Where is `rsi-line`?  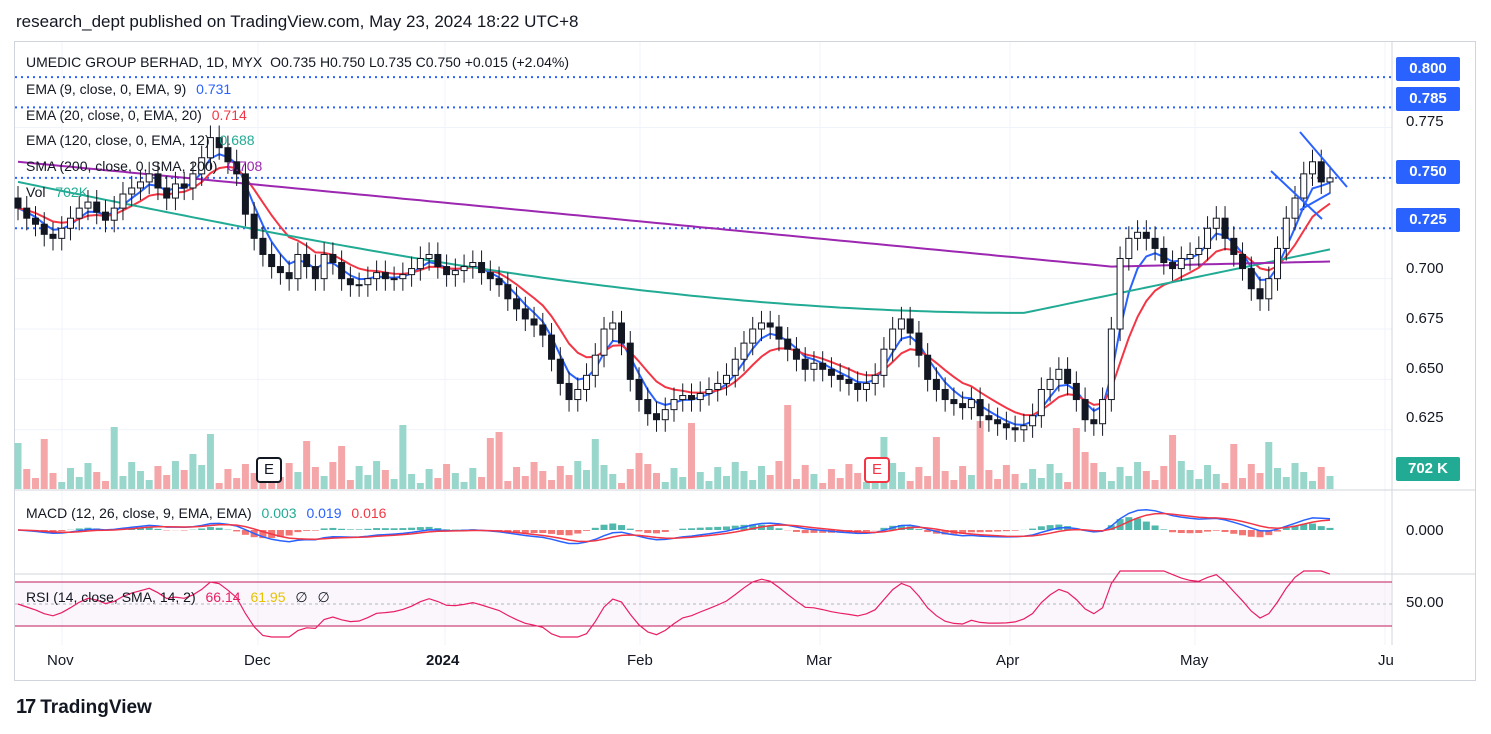 rsi-line is located at coordinates (674, 604).